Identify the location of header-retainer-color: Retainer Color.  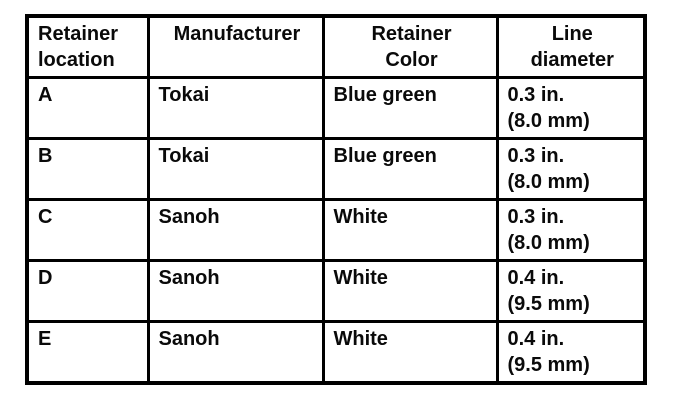
(410, 46).